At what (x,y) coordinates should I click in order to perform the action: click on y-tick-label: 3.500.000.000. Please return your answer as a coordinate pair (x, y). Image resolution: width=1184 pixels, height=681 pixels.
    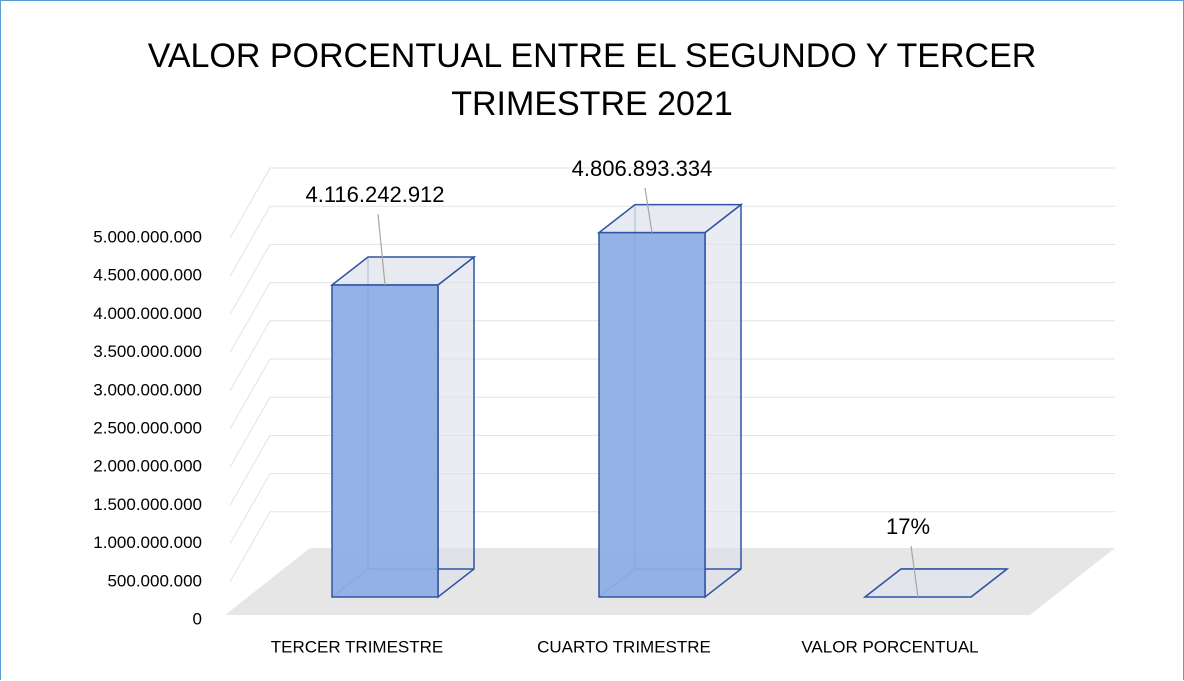
    Looking at the image, I should click on (147, 351).